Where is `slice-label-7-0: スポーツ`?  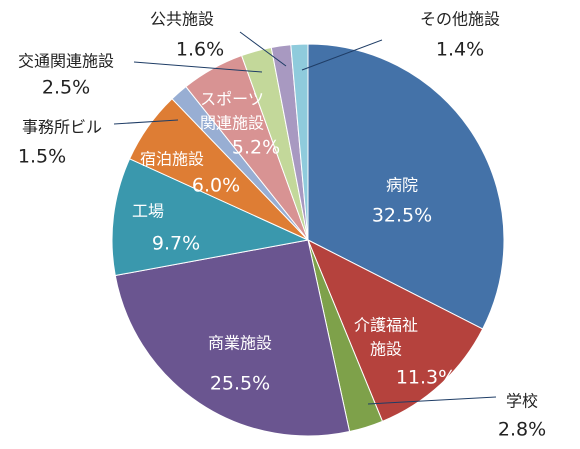 slice-label-7-0: スポーツ is located at coordinates (232, 99).